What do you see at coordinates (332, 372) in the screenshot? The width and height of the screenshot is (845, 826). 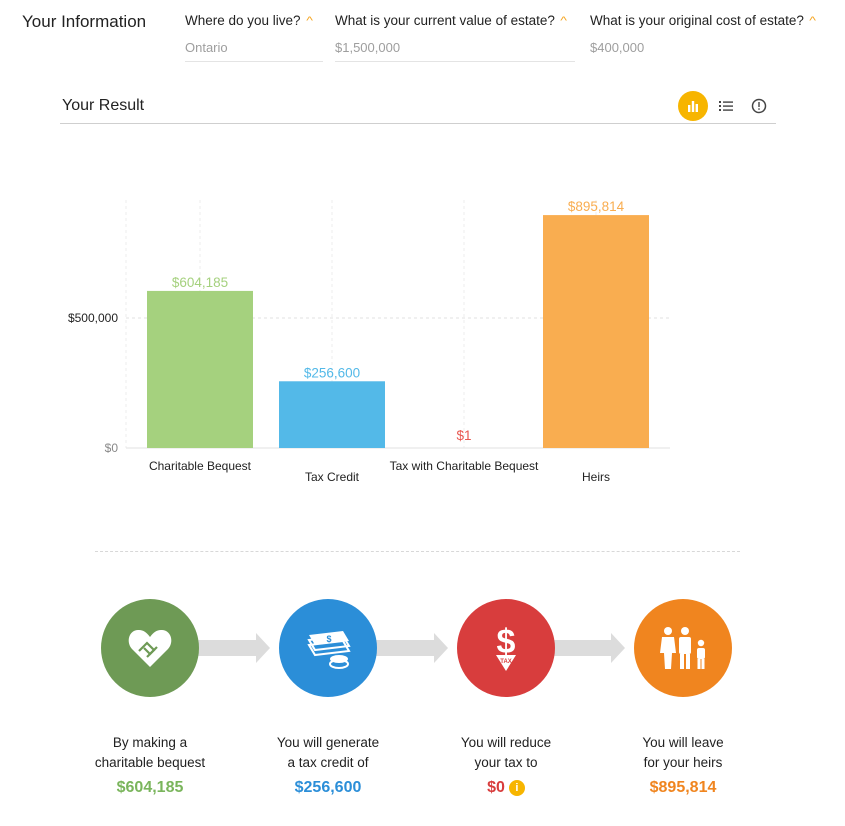 I see `data-label: $256,600` at bounding box center [332, 372].